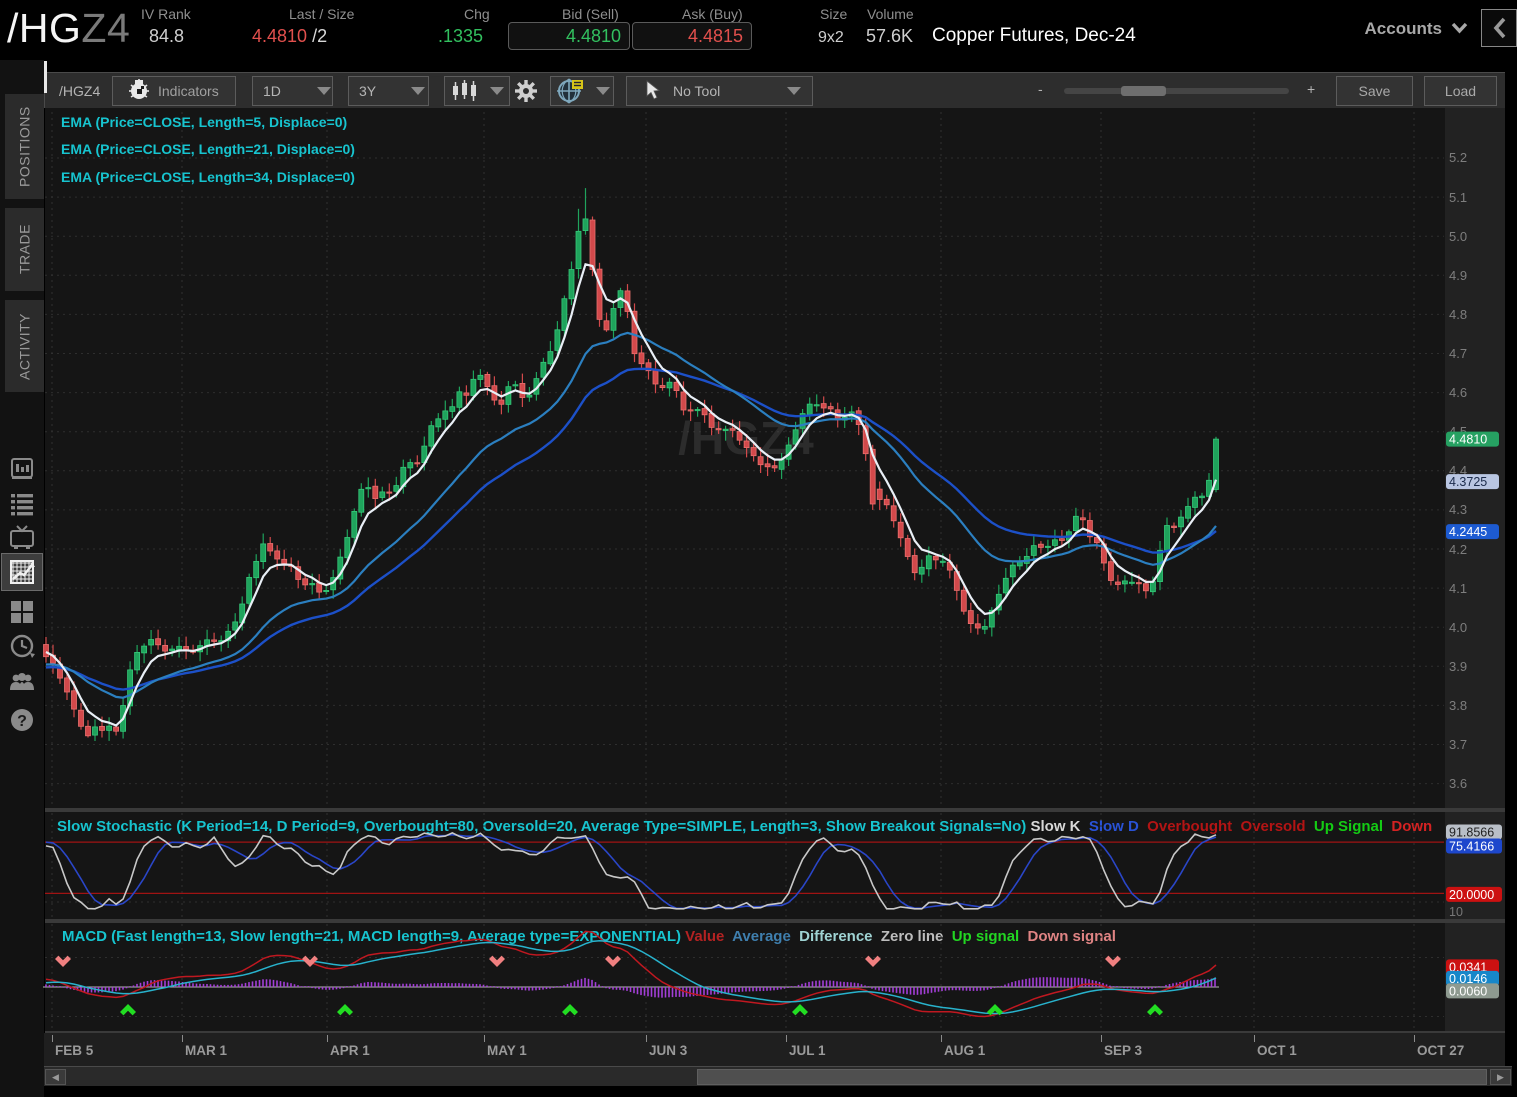 This screenshot has height=1097, width=1517. What do you see at coordinates (1471, 847) in the screenshot?
I see `svg-text: 75.4166` at bounding box center [1471, 847].